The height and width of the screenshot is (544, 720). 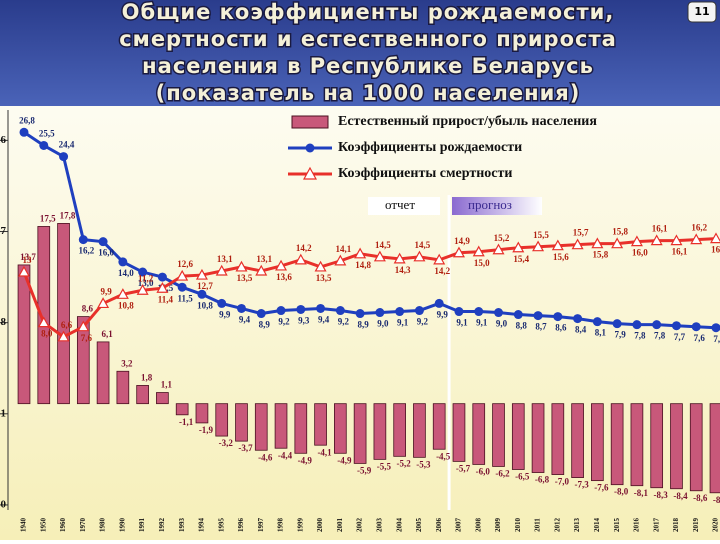 I want to click on point-label: 12,7, so click(x=205, y=286).